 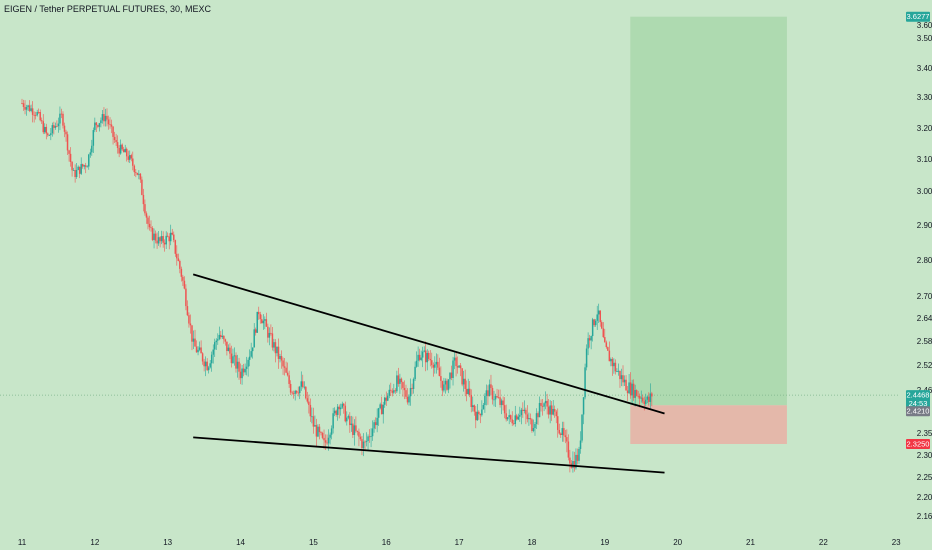 What do you see at coordinates (924, 25) in the screenshot?
I see `y-tick-label: 3.6000` at bounding box center [924, 25].